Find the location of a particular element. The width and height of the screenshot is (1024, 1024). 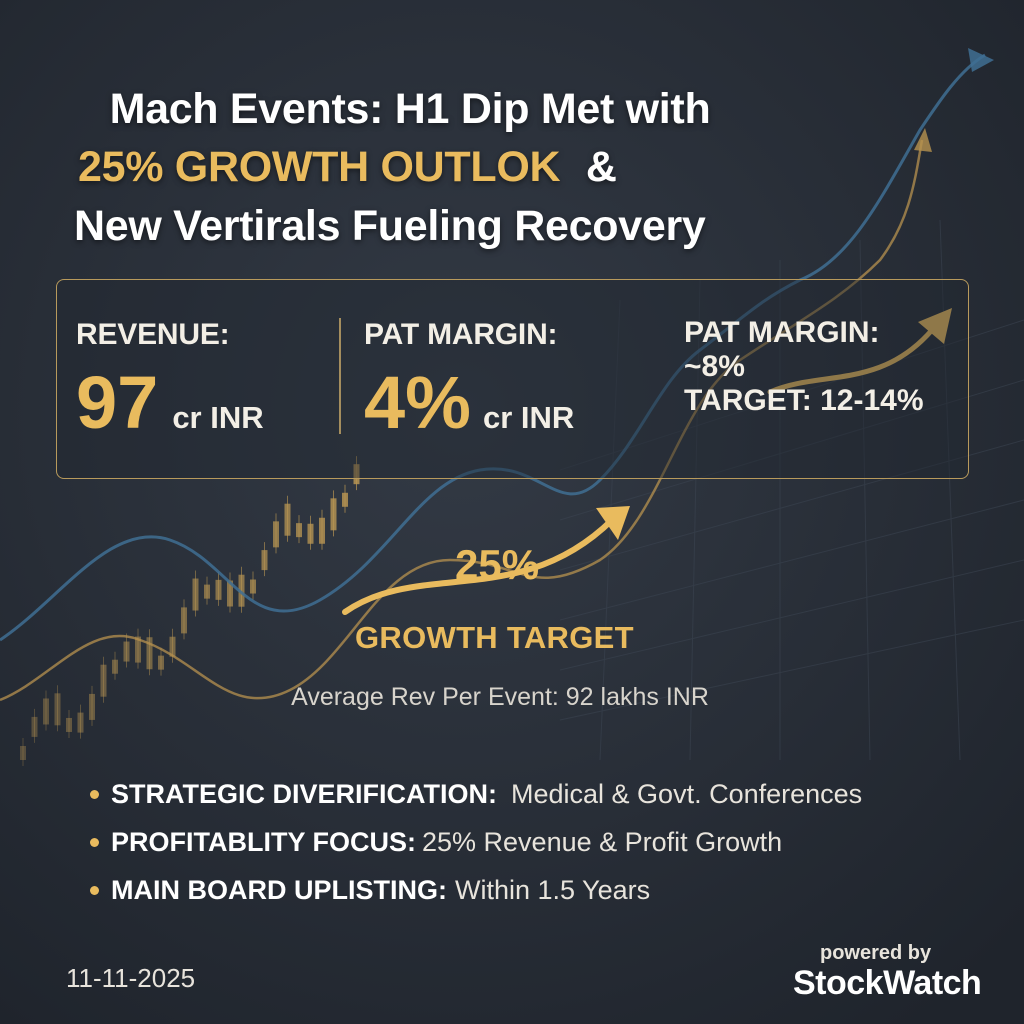

background-gold-arrow-head is located at coordinates (923, 140).